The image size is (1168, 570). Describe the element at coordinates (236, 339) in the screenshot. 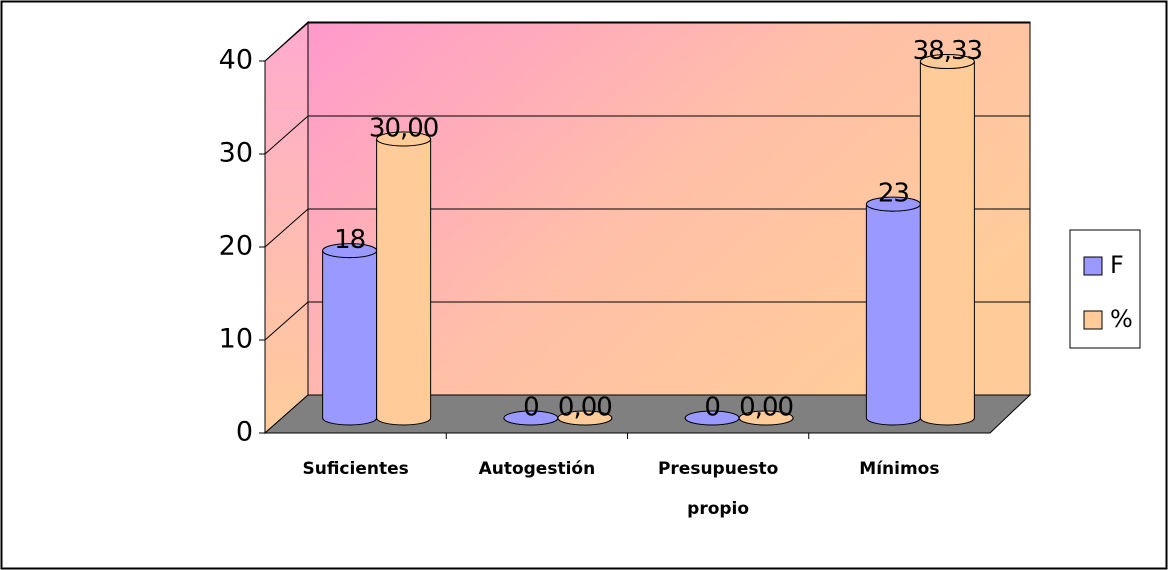

I see `y-tick-label: 10` at that location.